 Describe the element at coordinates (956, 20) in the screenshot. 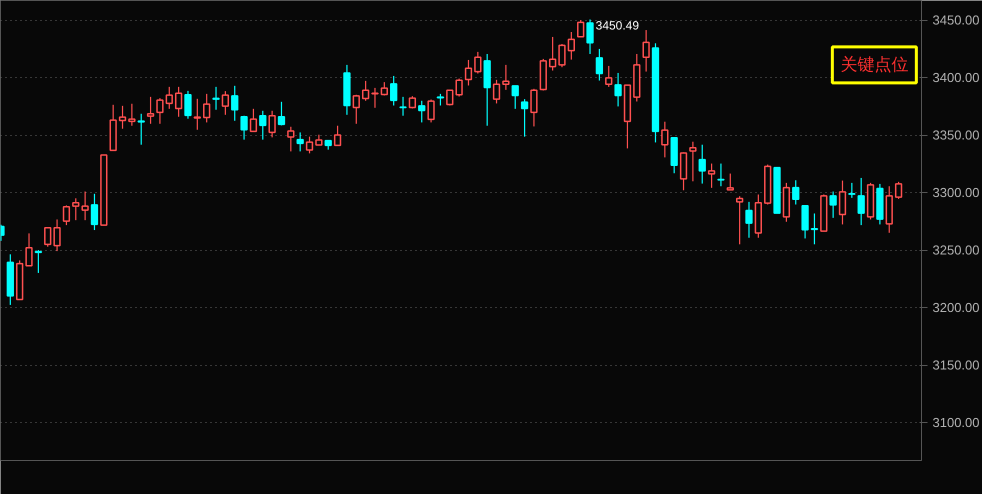

I see `y-tick-label: 3450.00` at that location.